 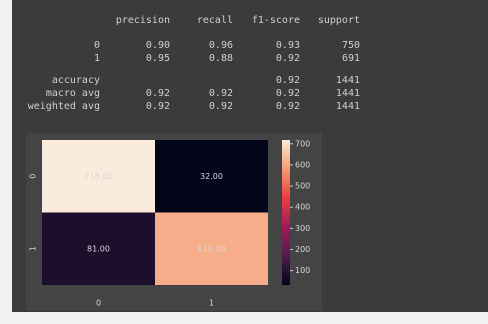 I want to click on report-header: precision, so click(x=143, y=20).